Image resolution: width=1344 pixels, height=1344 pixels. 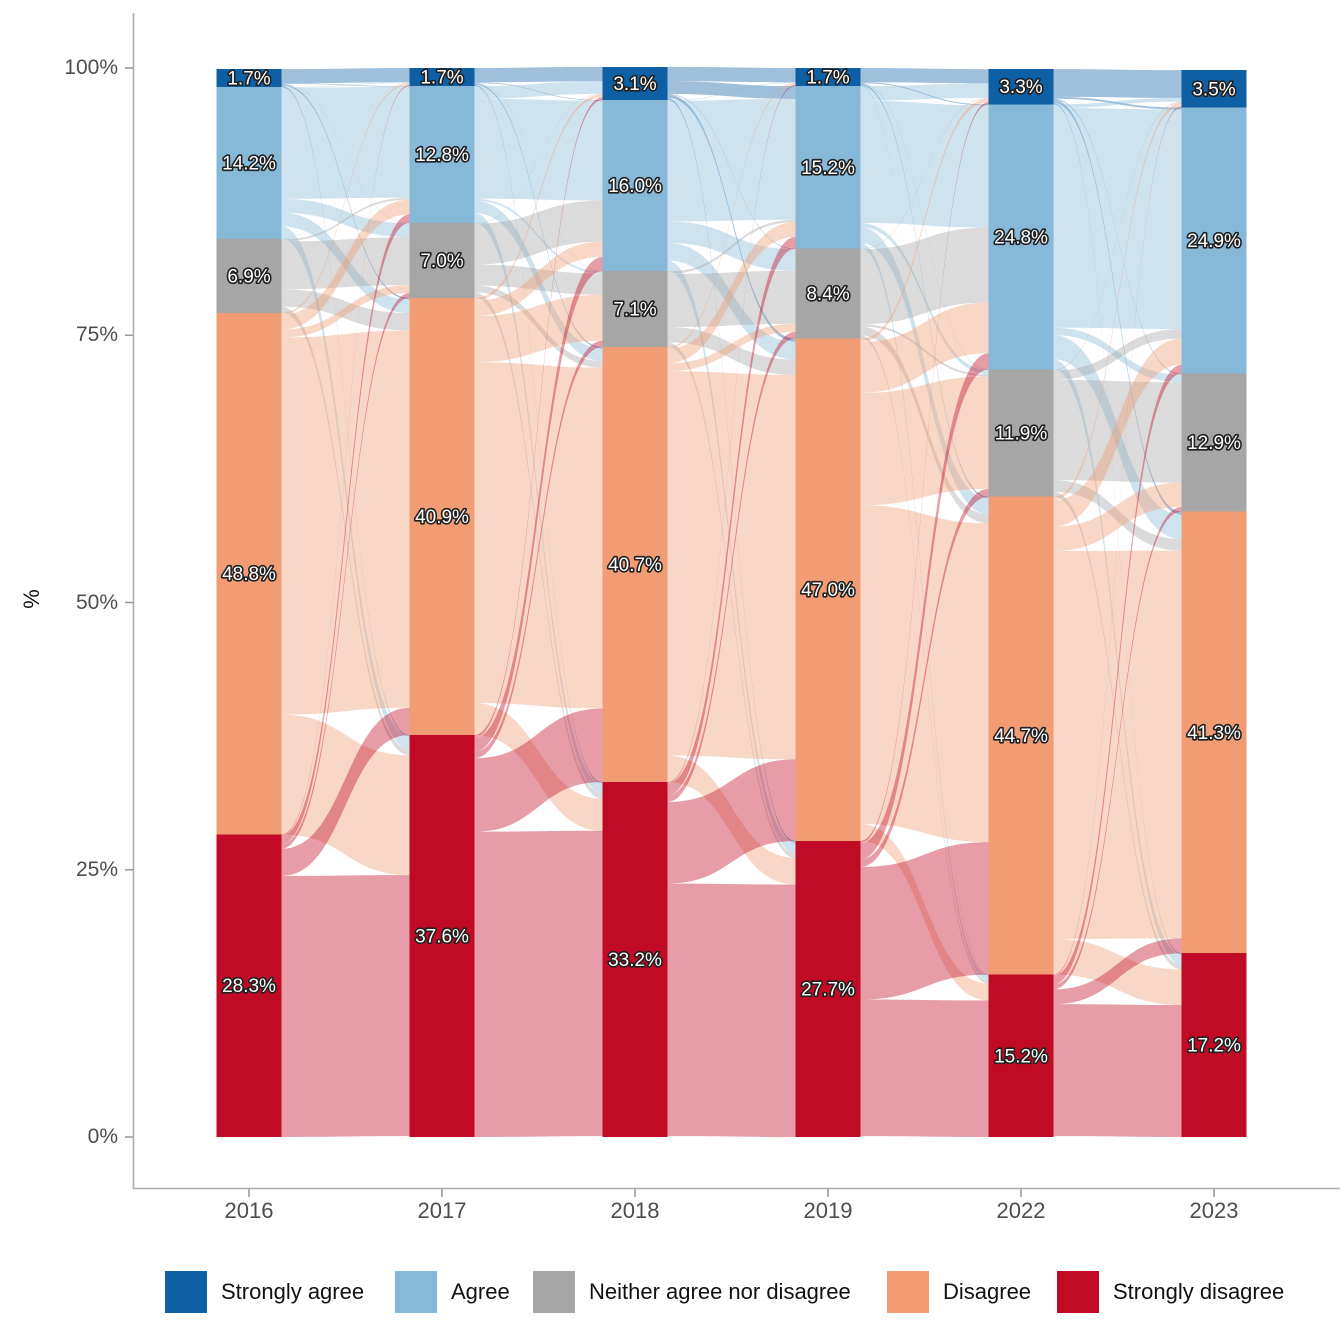 What do you see at coordinates (96, 335) in the screenshot?
I see `y-tick-label-75: 75%` at bounding box center [96, 335].